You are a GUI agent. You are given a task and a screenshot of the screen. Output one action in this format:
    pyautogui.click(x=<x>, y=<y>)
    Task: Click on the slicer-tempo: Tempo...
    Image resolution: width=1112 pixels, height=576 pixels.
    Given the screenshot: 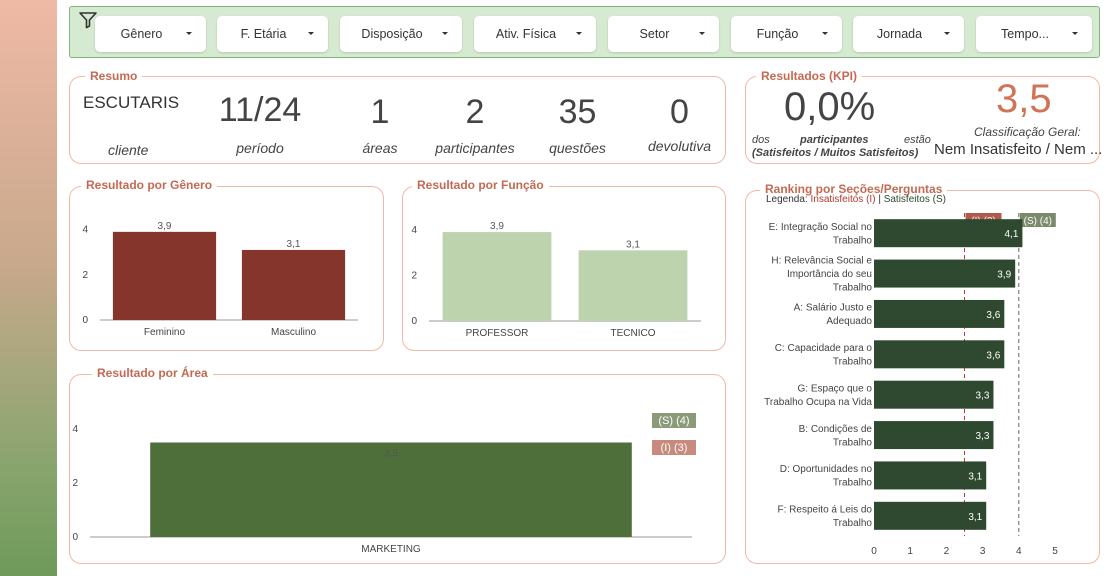 What is the action you would take?
    pyautogui.click(x=1034, y=34)
    